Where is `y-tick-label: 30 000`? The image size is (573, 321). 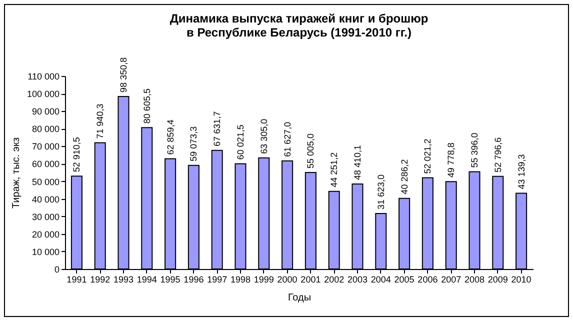 y-tick-label: 30 000 is located at coordinates (46, 217).